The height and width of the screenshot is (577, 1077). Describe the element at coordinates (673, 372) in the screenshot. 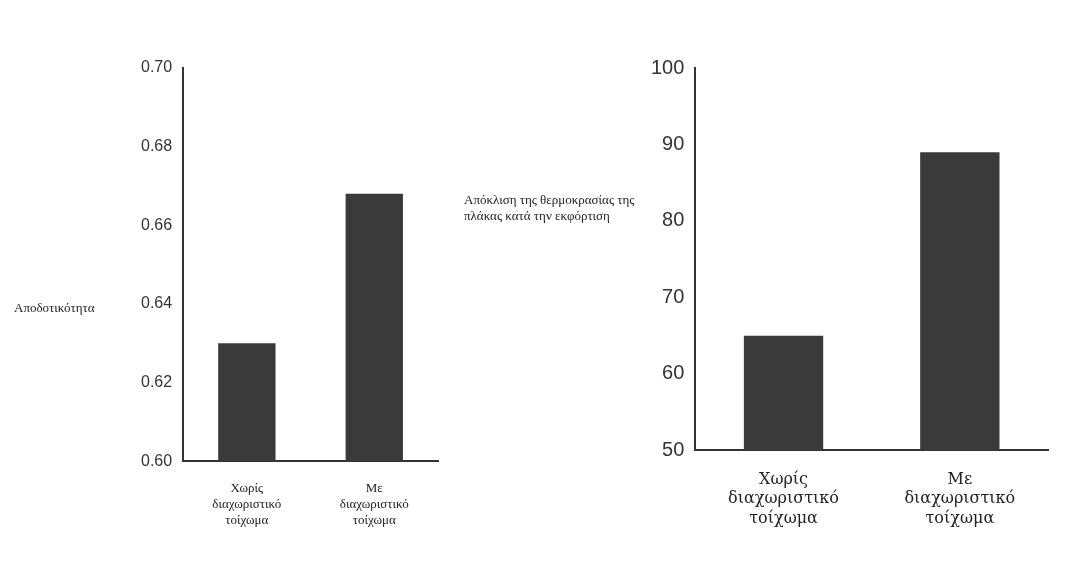

I see `y-tick-label: 60` at that location.